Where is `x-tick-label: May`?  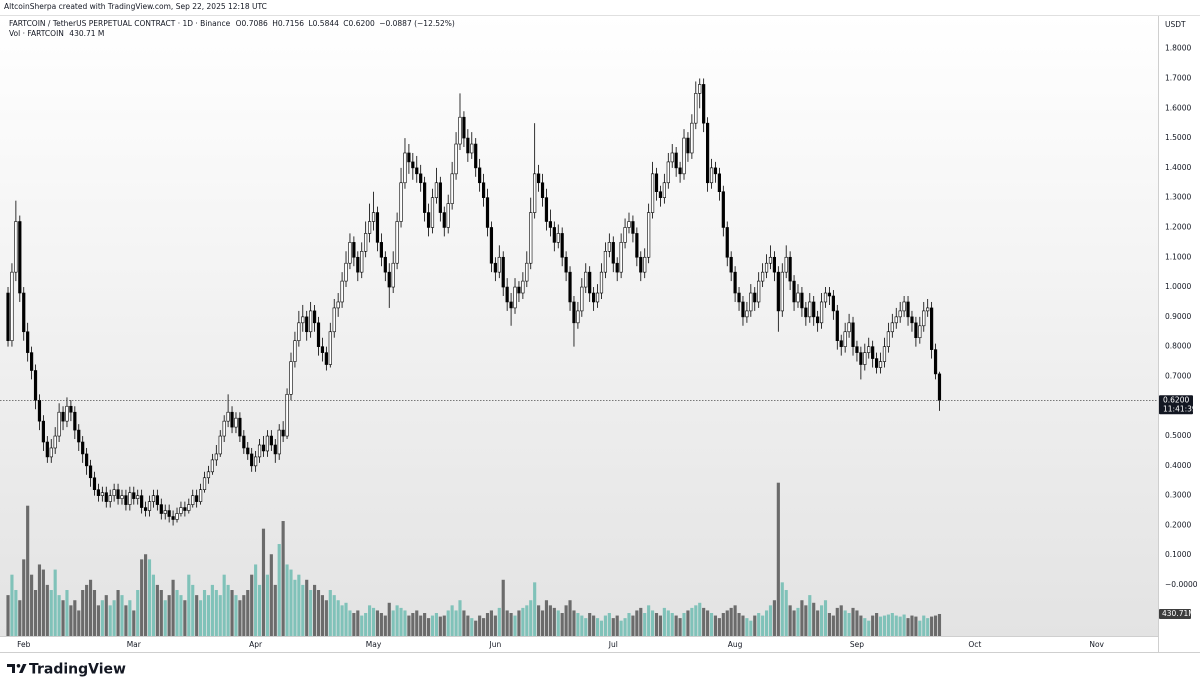
x-tick-label: May is located at coordinates (374, 644).